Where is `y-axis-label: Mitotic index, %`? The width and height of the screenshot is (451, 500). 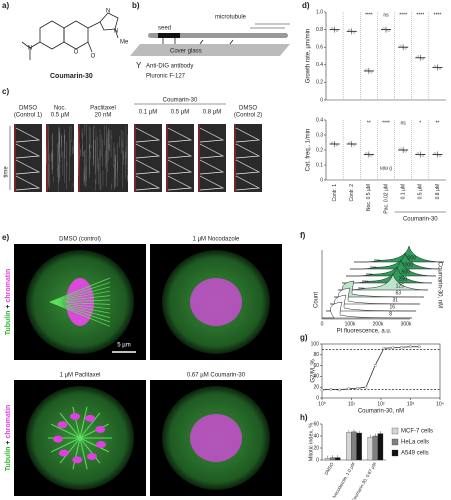
y-axis-label: Mitotic index, % is located at coordinates (311, 442).